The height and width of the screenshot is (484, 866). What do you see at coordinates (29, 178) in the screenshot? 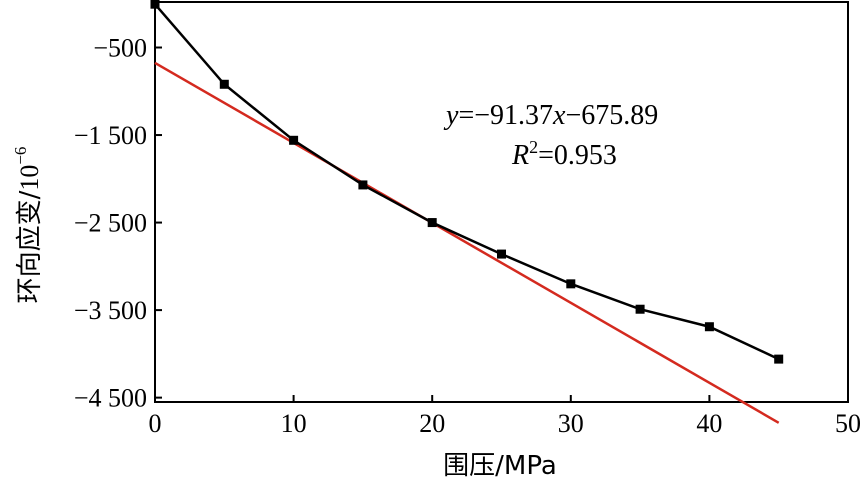
I see `y-axis-title-unit-base: 10` at bounding box center [29, 178].